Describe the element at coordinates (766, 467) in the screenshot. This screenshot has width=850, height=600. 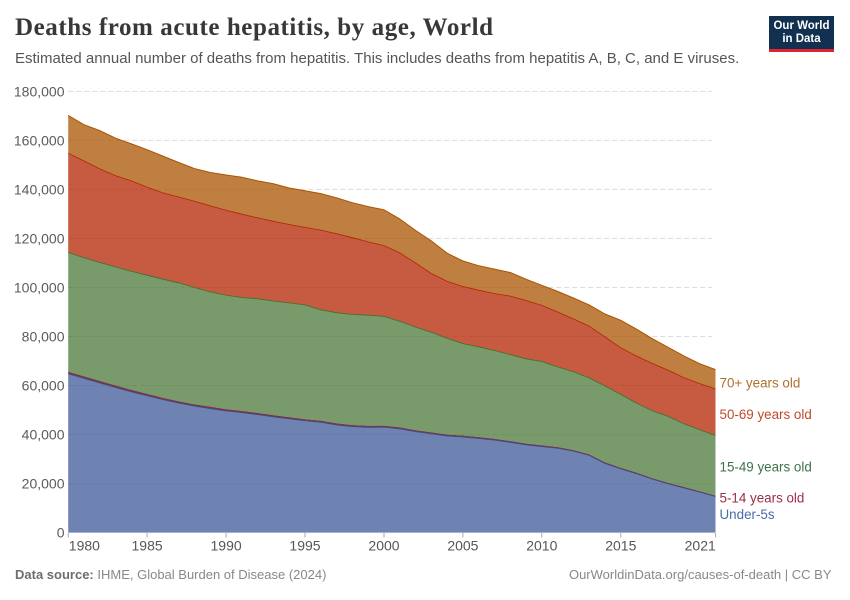
I see `svg-text: 15-49 years old` at that location.